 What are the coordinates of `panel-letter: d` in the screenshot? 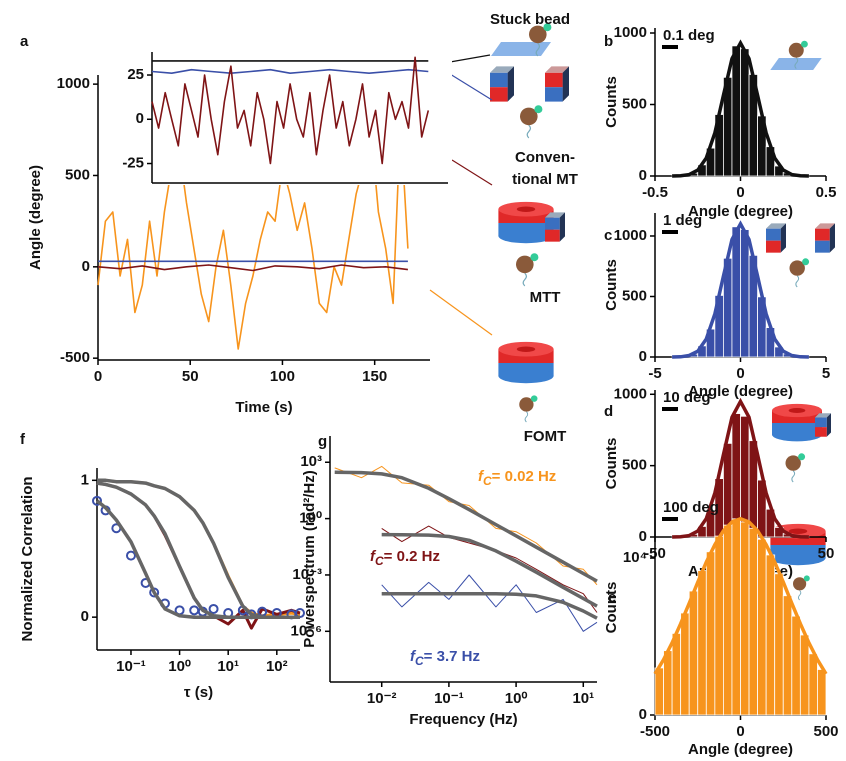 It's located at (608, 411).